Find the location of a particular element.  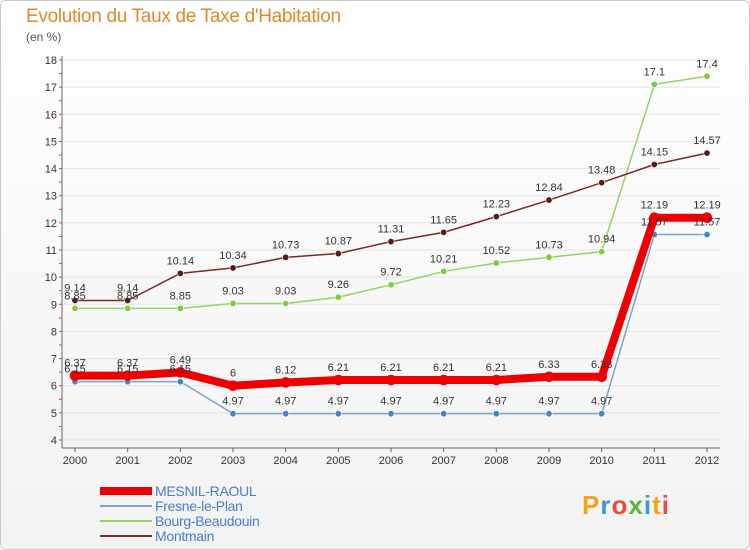

x-tick-label: 2006 is located at coordinates (391, 461).